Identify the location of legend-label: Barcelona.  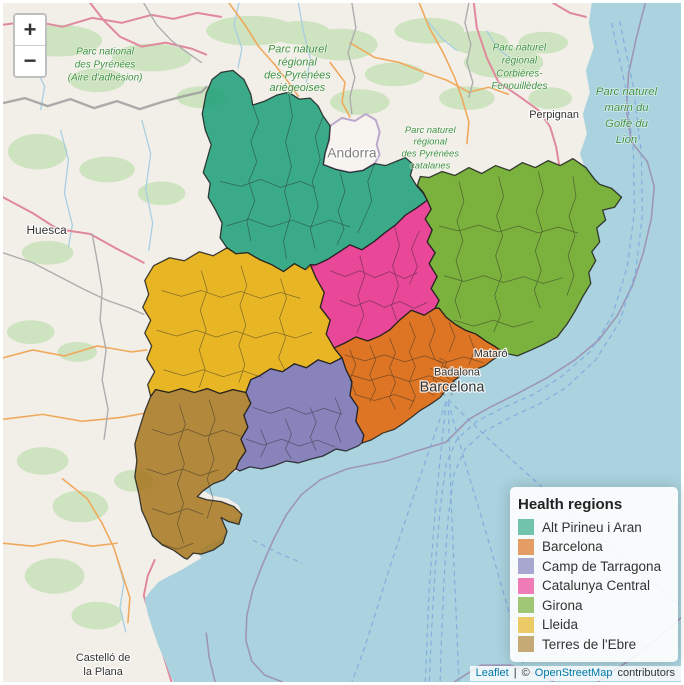
(572, 547).